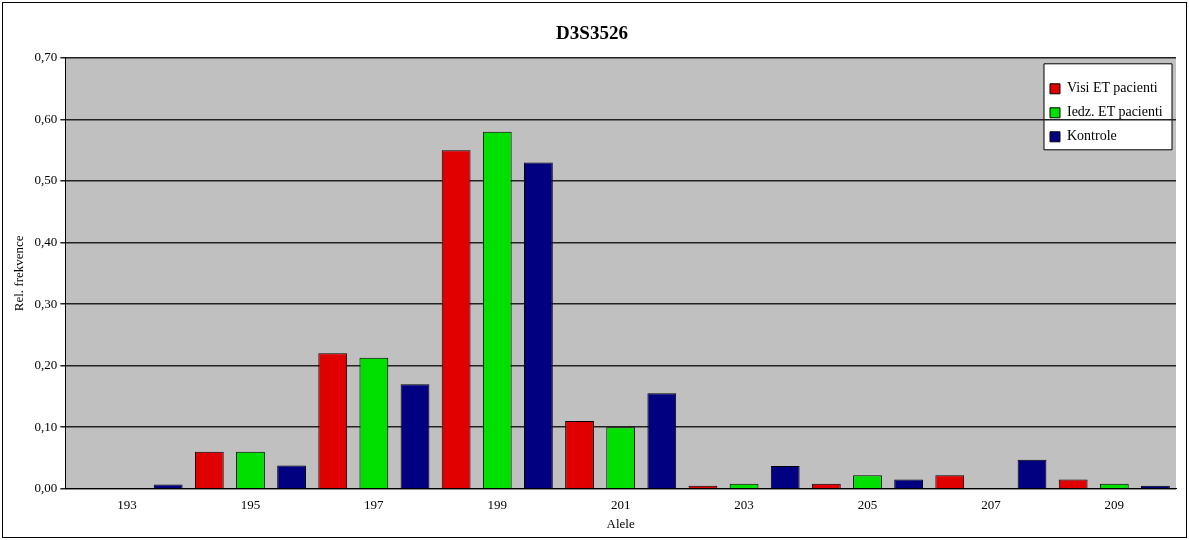  Describe the element at coordinates (19, 273) in the screenshot. I see `y-axis-title: Rel. frekvence` at that location.